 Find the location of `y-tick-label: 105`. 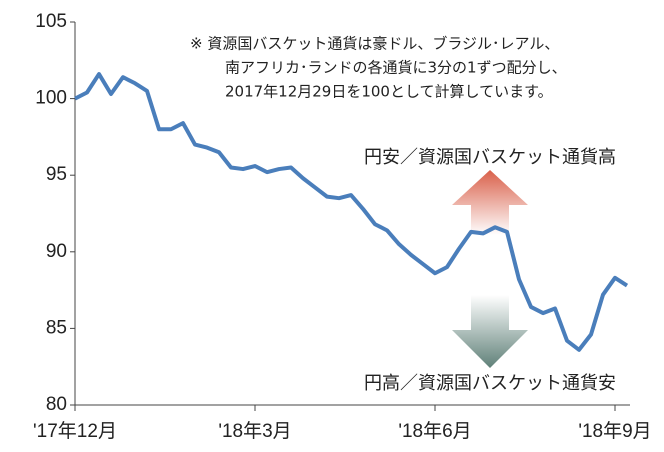

y-tick-label: 105 is located at coordinates (51, 21).